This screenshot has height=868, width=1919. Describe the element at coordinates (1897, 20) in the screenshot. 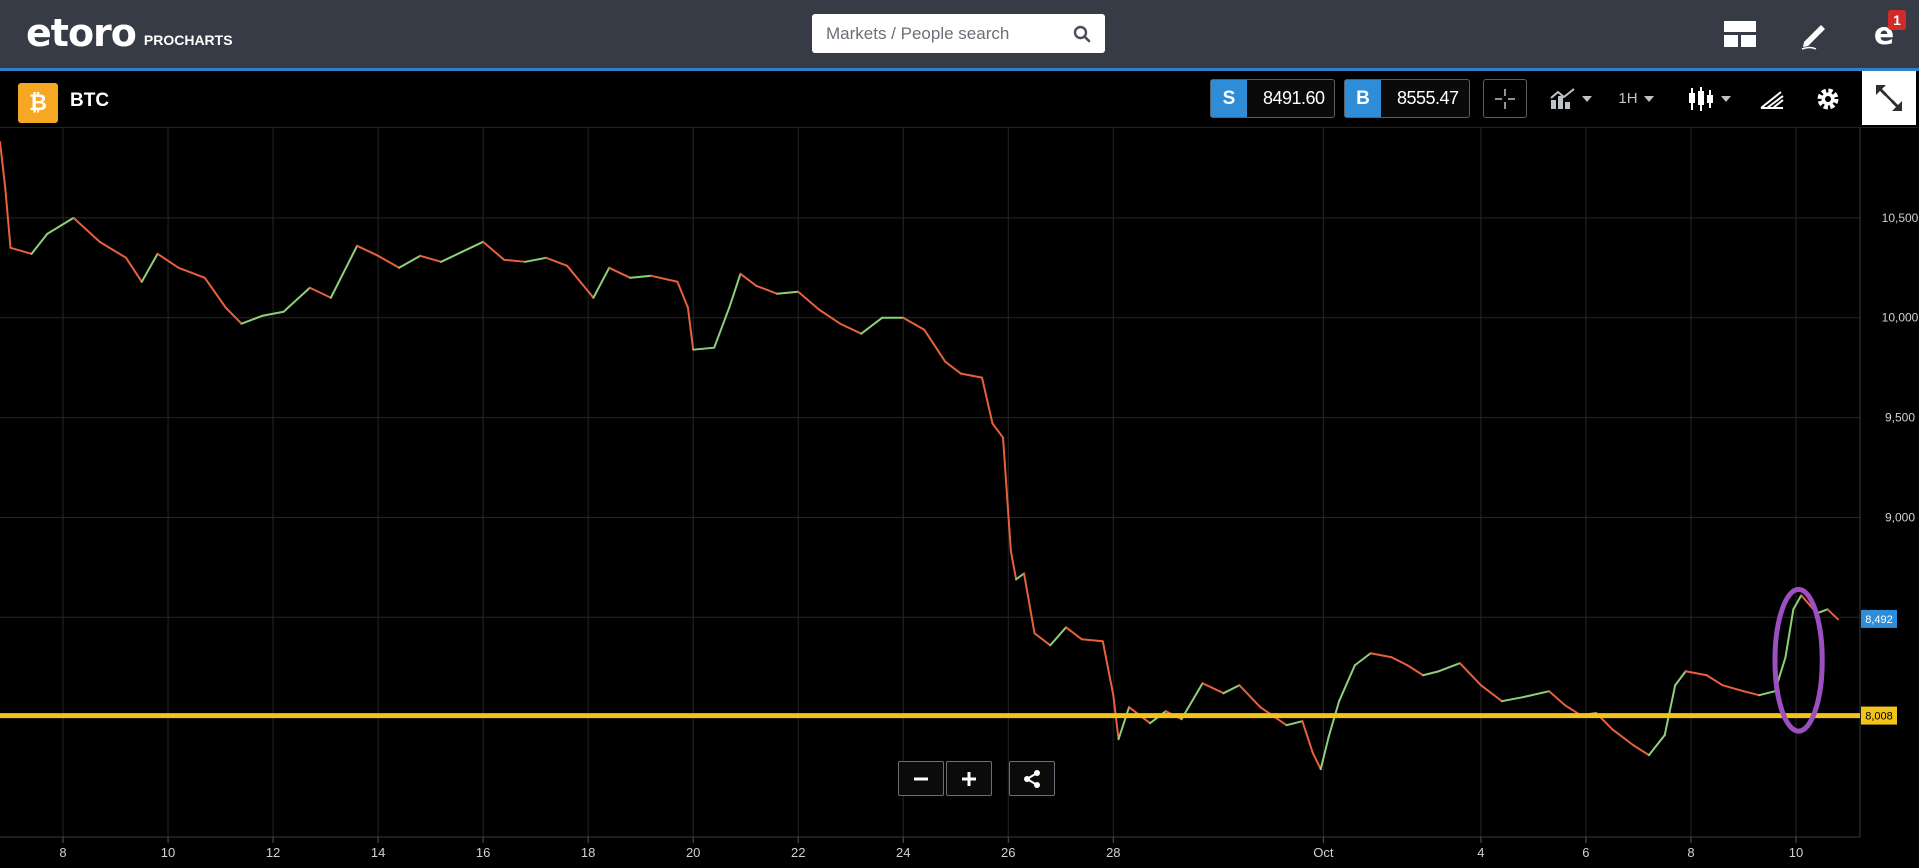

I see `notification-badge: 1` at that location.